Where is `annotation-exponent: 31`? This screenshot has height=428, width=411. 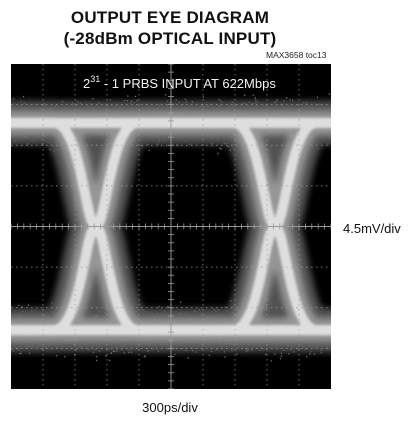 annotation-exponent: 31 is located at coordinates (95, 79).